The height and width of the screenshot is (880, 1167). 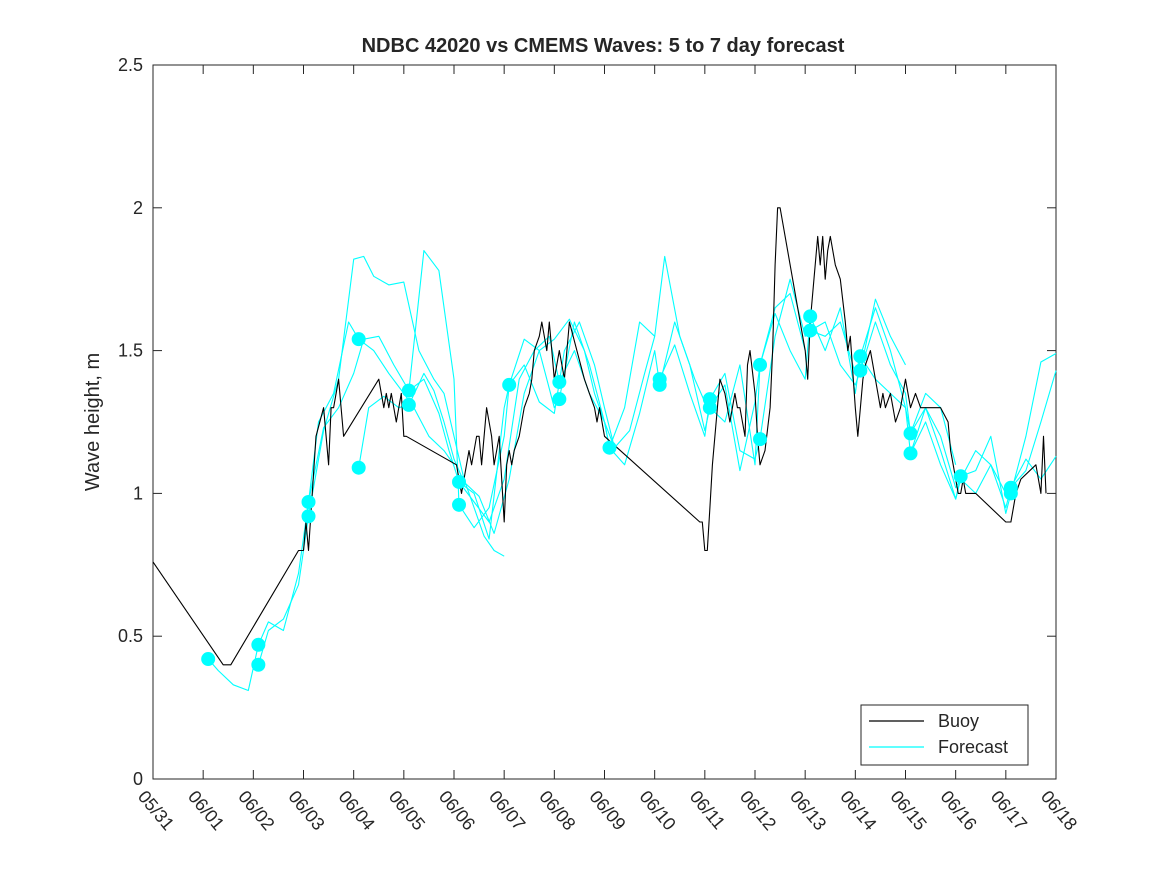 What do you see at coordinates (973, 747) in the screenshot?
I see `legend-label-forecast: Forecast` at bounding box center [973, 747].